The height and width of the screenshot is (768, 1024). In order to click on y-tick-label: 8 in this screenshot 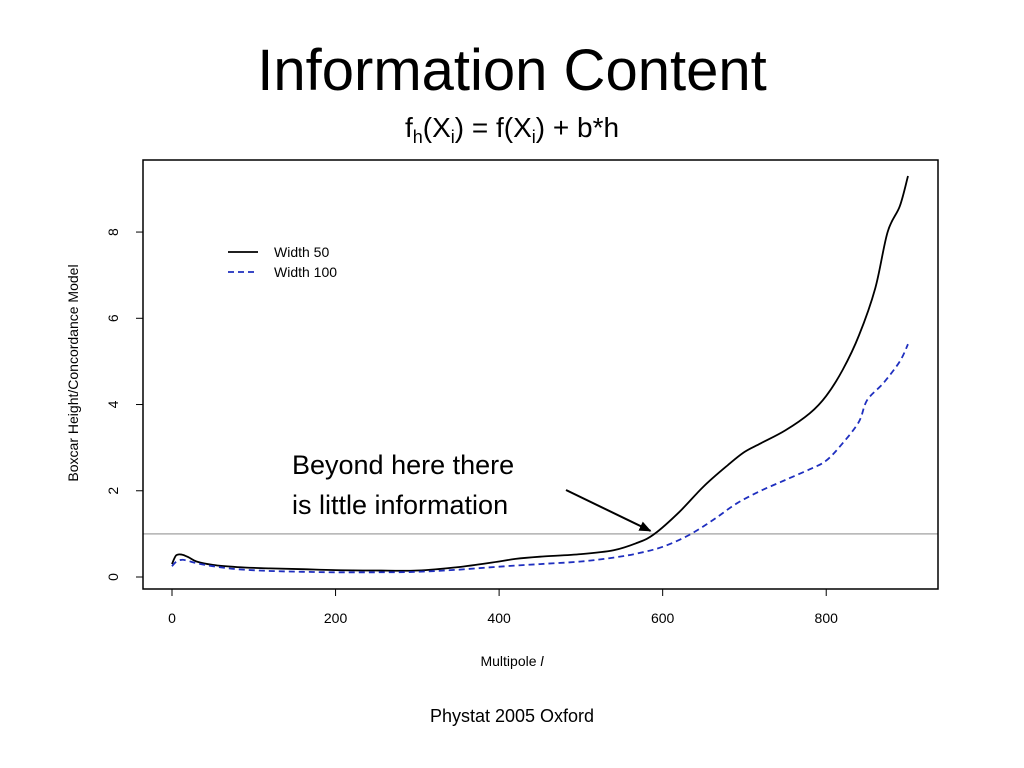, I will do `click(113, 232)`.